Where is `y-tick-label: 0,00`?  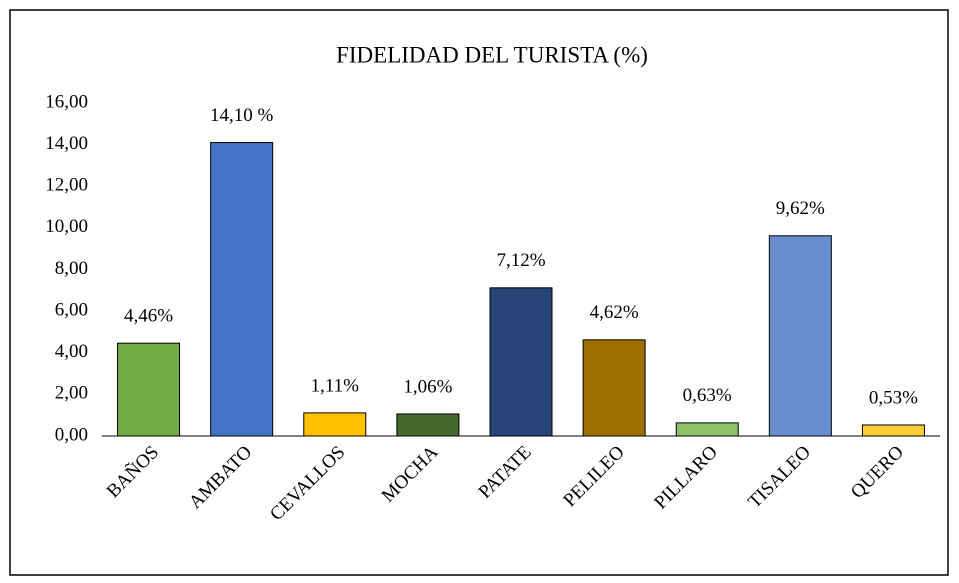
y-tick-label: 0,00 is located at coordinates (71, 434).